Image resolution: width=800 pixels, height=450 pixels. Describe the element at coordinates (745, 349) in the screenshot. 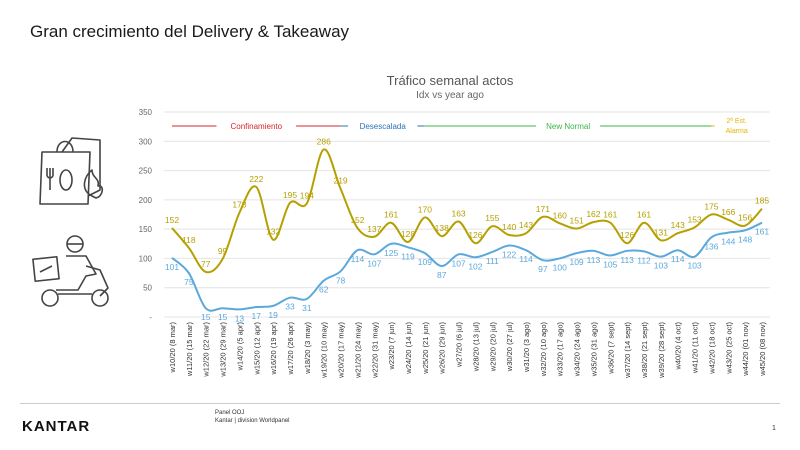

I see `x-tick-label: w44/20 (01 nov)` at that location.